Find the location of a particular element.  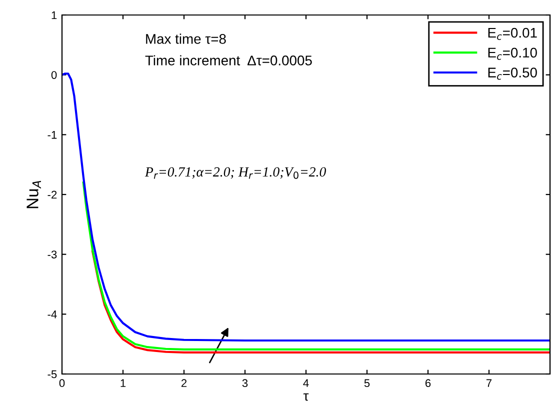

legend-label: E$_{c}$=0.01 is located at coordinates (512, 34).